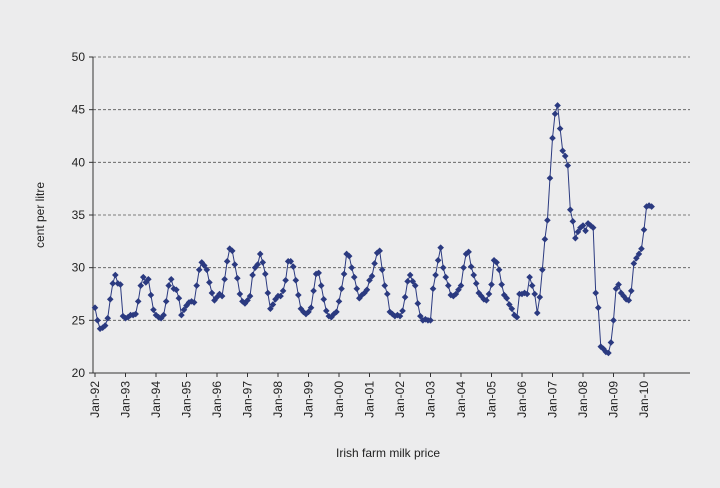 Image resolution: width=720 pixels, height=488 pixels. I want to click on x-tick-label: Jan-00, so click(339, 399).